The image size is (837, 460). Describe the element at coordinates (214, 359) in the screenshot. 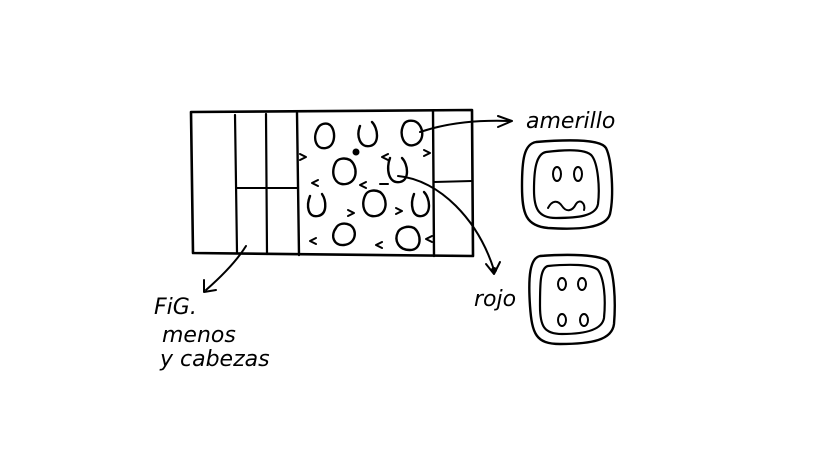

I see `caption-line-3: y cabezas` at that location.